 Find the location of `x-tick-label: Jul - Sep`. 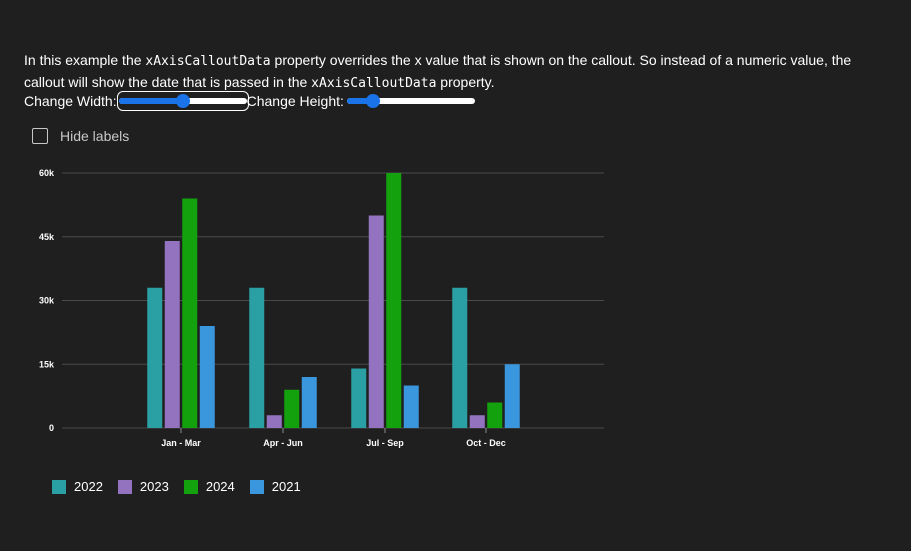

x-tick-label: Jul - Sep is located at coordinates (385, 443).